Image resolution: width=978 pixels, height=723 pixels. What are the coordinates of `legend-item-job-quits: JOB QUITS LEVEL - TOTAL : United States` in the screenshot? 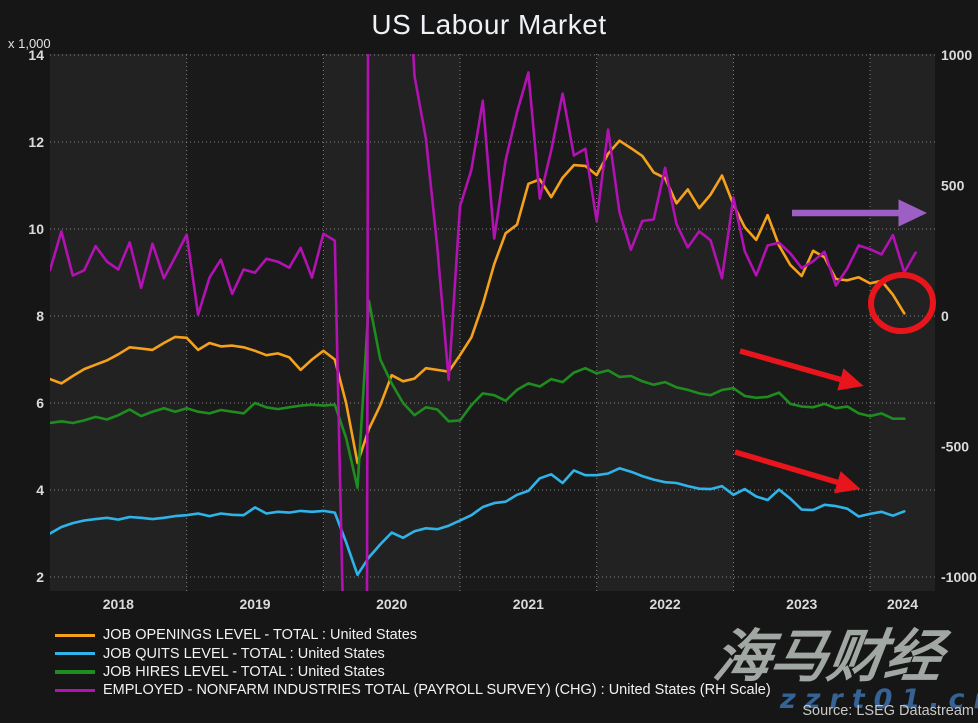 It's located at (413, 653).